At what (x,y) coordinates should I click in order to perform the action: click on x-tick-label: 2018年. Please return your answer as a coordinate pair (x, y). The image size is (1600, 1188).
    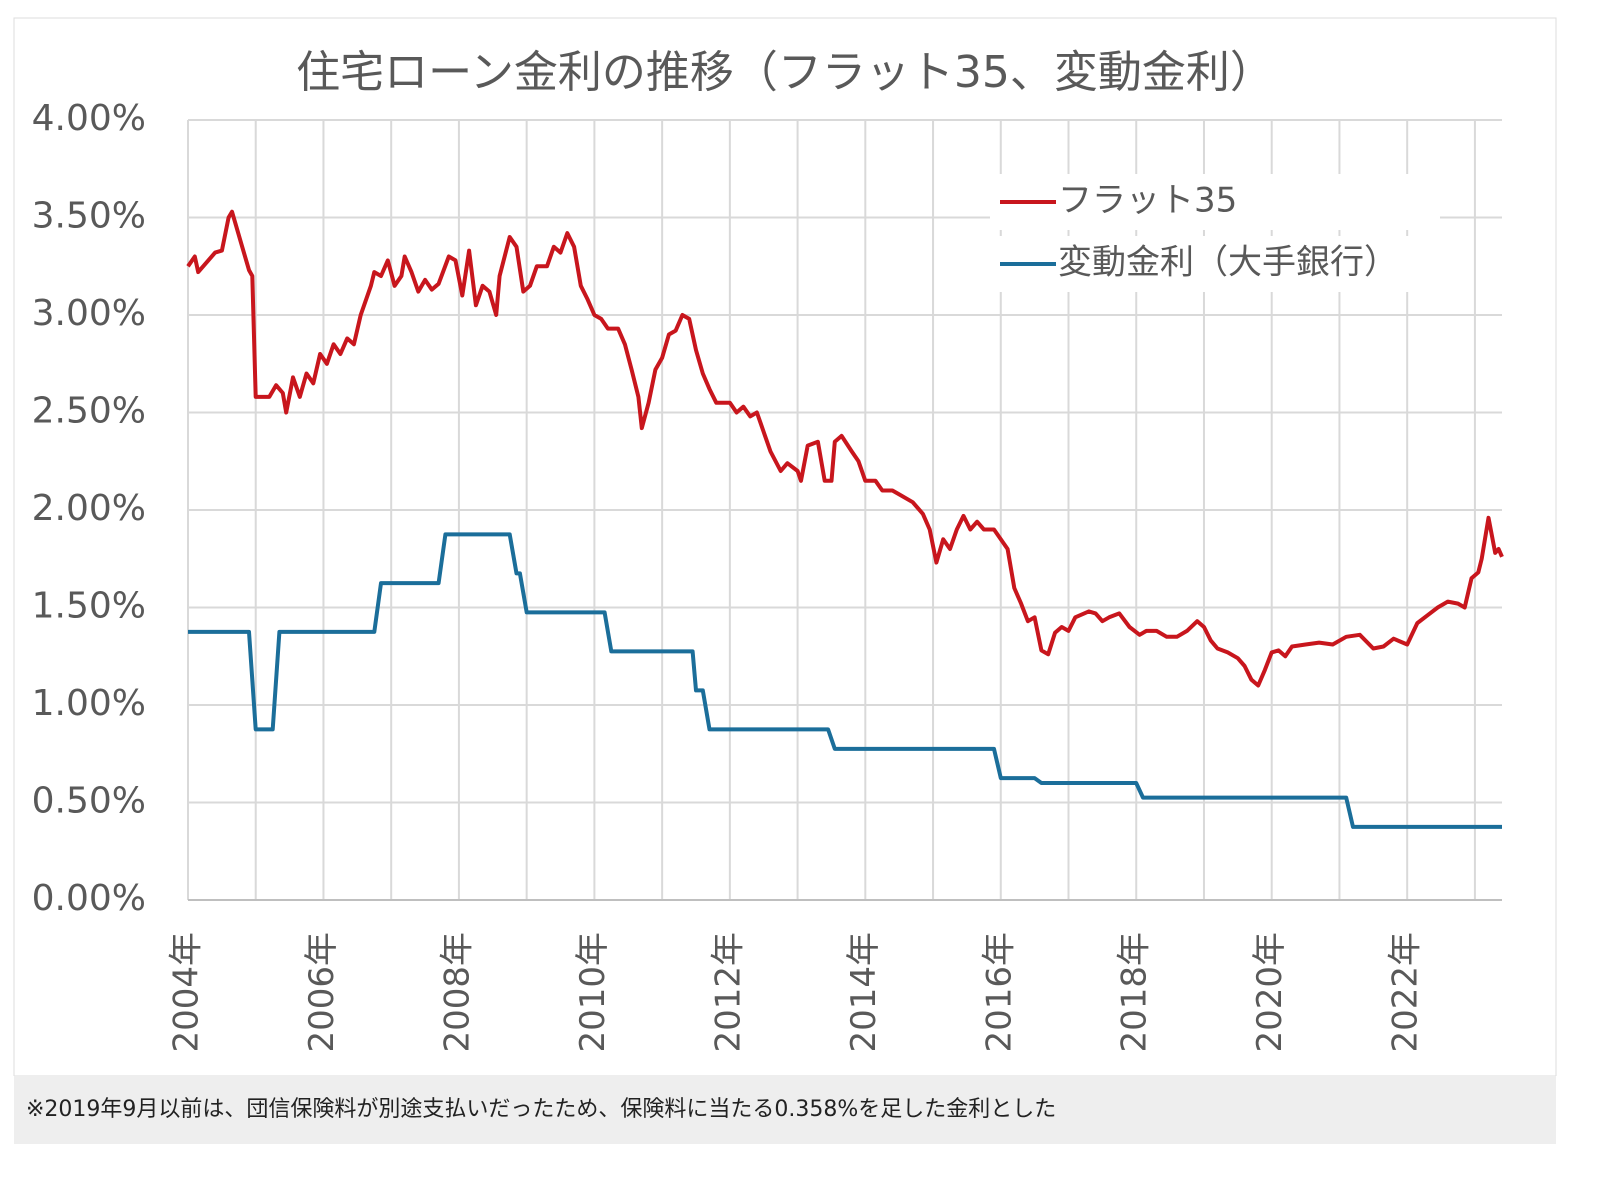
    Looking at the image, I should click on (1135, 992).